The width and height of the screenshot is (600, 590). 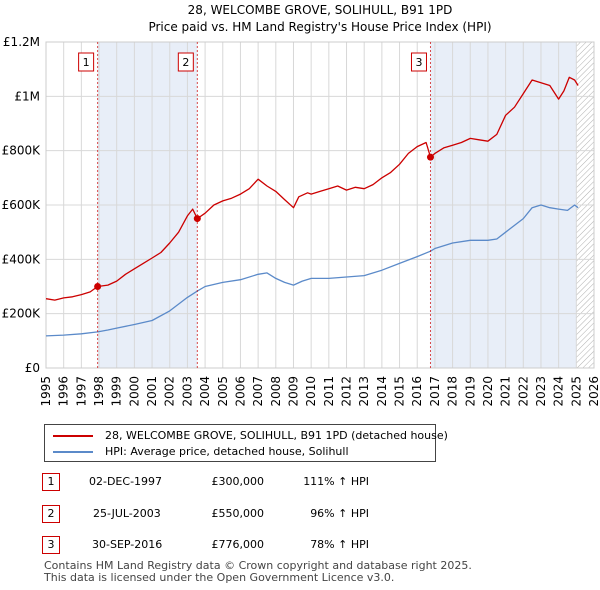 I want to click on x-tick-label: 1999, so click(x=117, y=391).